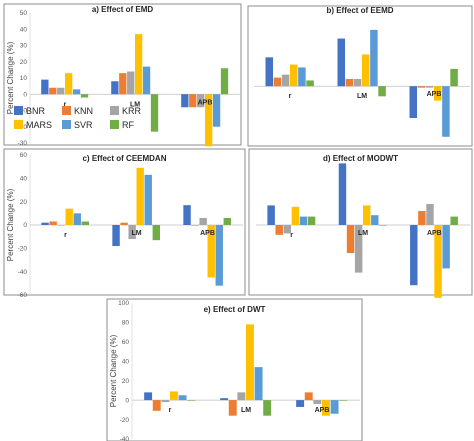 Image resolution: width=474 pixels, height=441 pixels. Describe the element at coordinates (77, 111) in the screenshot. I see `legend-item-knn: KNN` at that location.